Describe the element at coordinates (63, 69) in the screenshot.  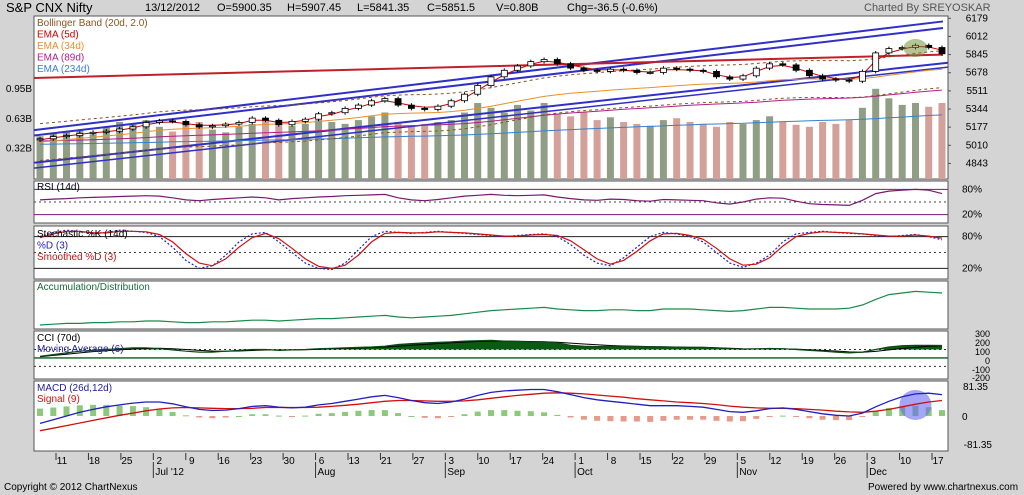
I see `price-legend-item: EMA (234d)` at that location.